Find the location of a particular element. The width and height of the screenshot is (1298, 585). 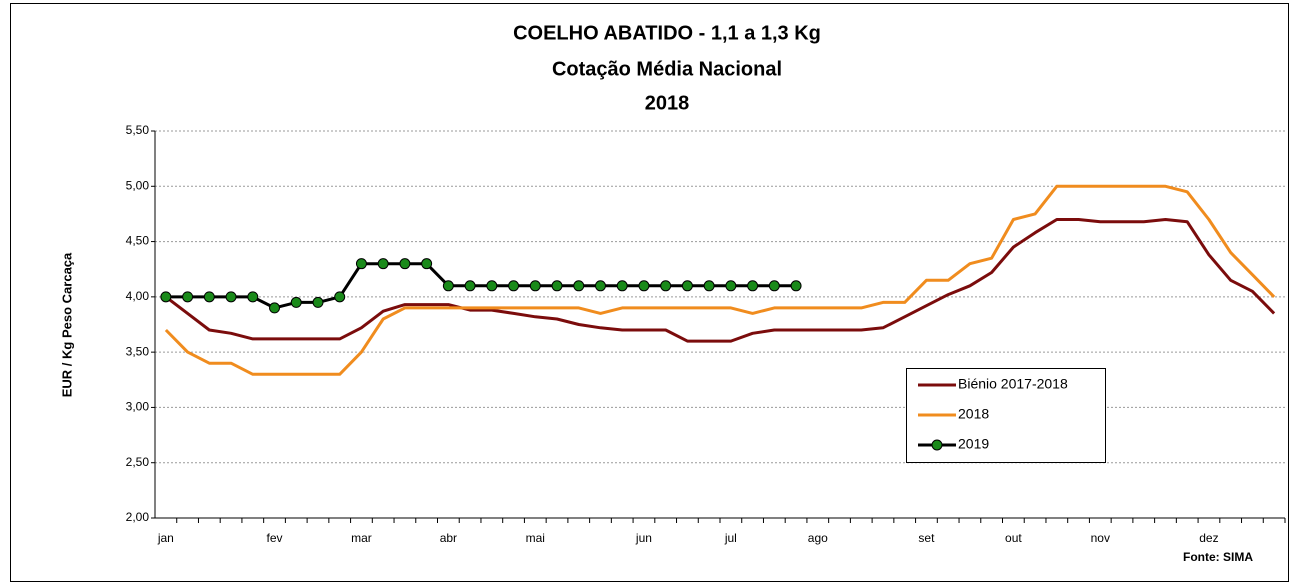

y-tick-label: 2,50 is located at coordinates (138, 462).